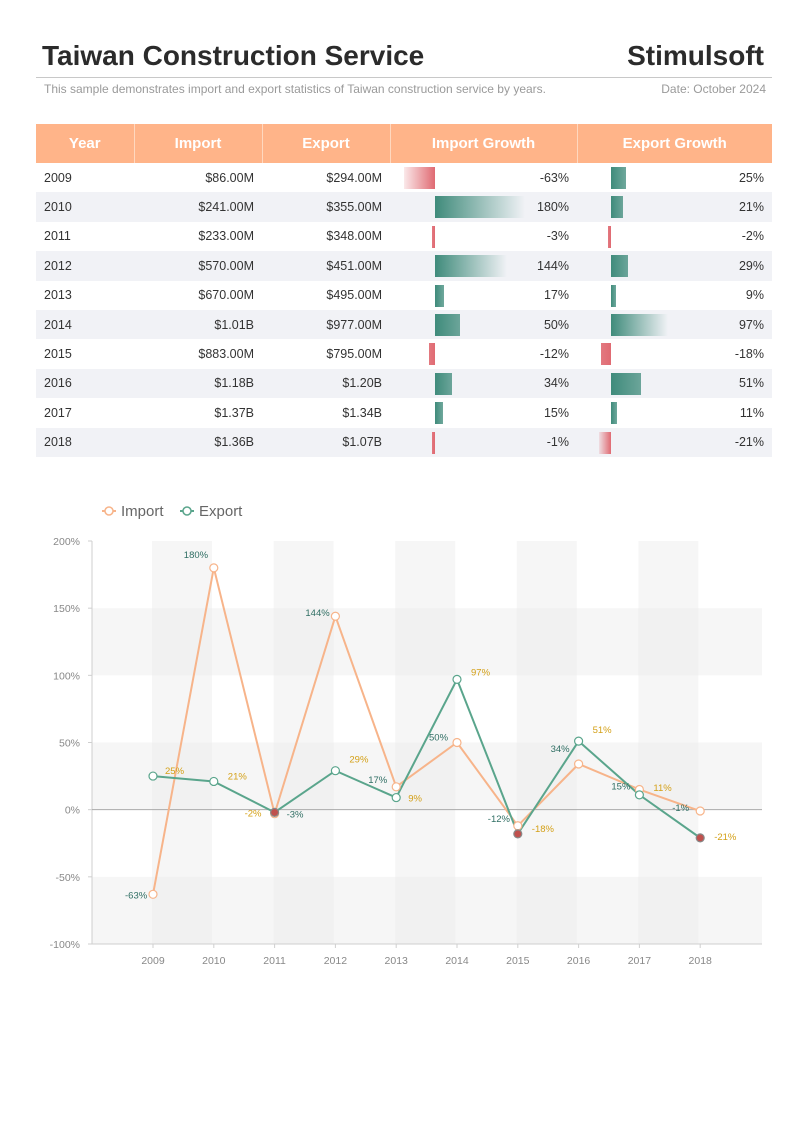 The width and height of the screenshot is (808, 1136). What do you see at coordinates (499, 819) in the screenshot?
I see `data-label: -12%` at bounding box center [499, 819].